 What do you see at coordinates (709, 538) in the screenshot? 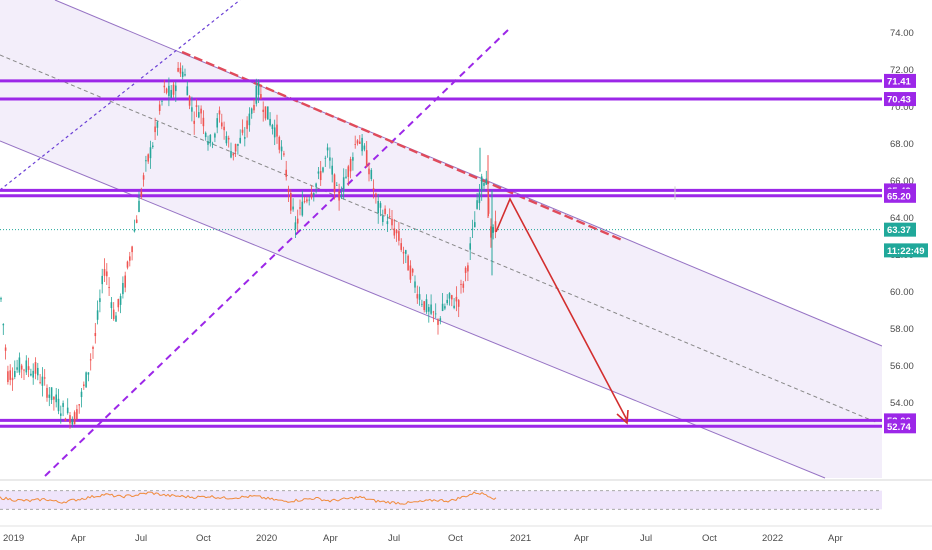
I see `x-tick-label: Oct` at bounding box center [709, 538].